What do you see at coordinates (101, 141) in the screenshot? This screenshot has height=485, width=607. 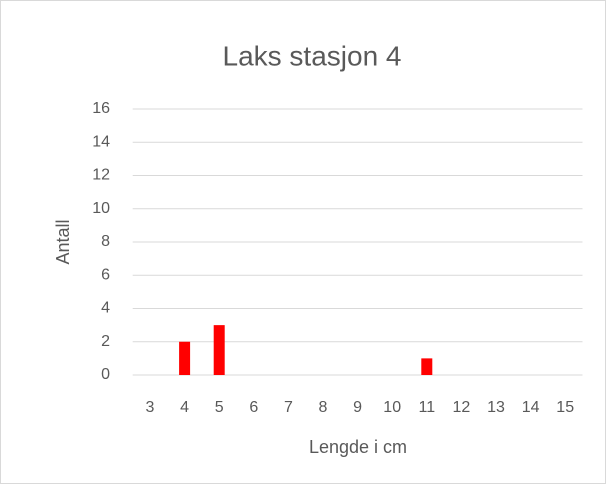 I see `y-tick-label: 14` at bounding box center [101, 141].